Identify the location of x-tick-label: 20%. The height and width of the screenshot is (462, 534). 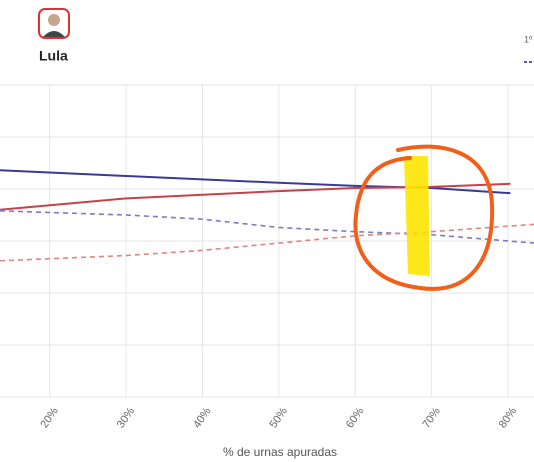
(49, 417).